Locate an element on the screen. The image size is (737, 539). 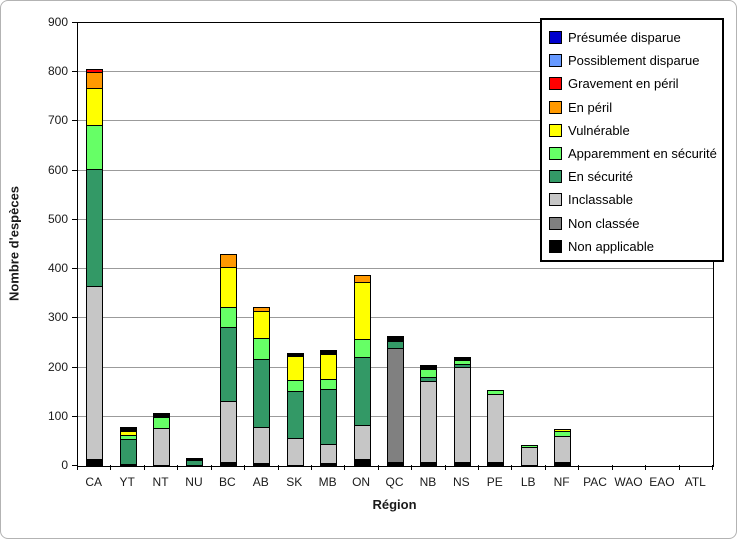
x-label-MB: MB is located at coordinates (327, 482).